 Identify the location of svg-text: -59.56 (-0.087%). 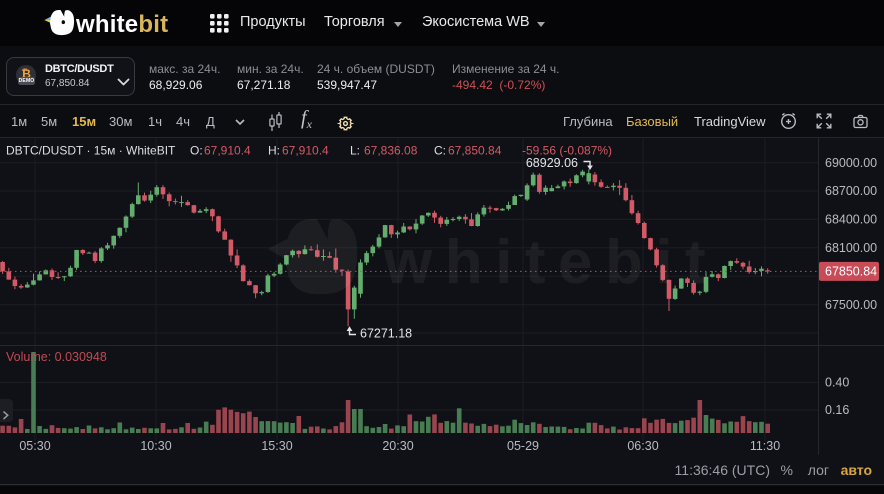
(567, 151).